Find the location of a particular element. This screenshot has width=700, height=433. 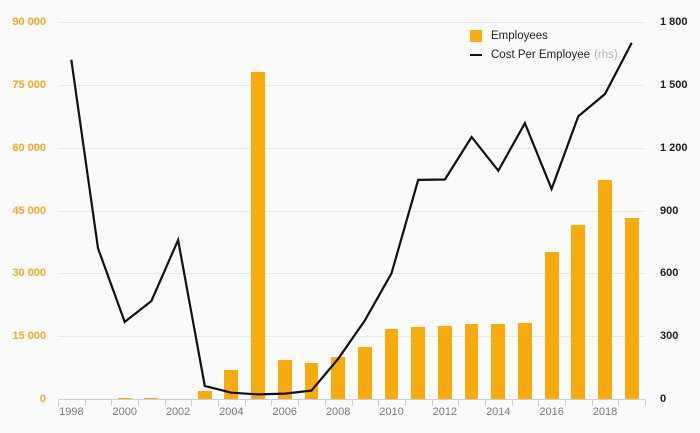

legend: Employees Cost Per Employee (rhs) is located at coordinates (544, 45).